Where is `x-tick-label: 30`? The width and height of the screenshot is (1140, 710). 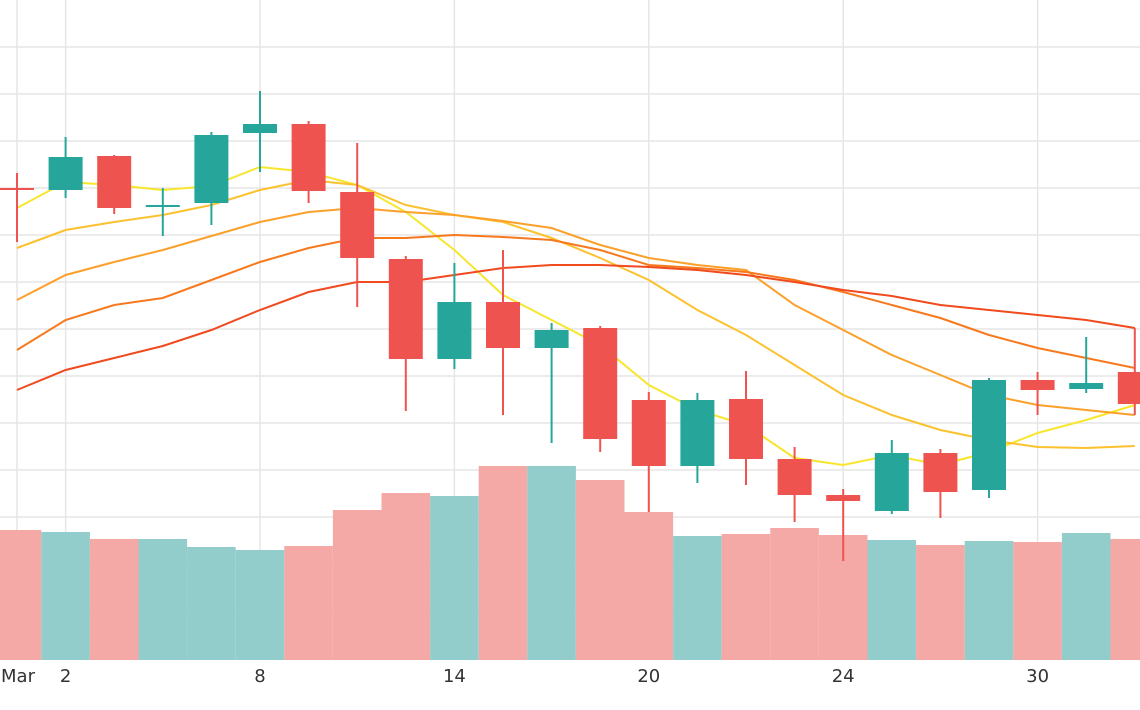 x-tick-label: 30 is located at coordinates (1037, 676).